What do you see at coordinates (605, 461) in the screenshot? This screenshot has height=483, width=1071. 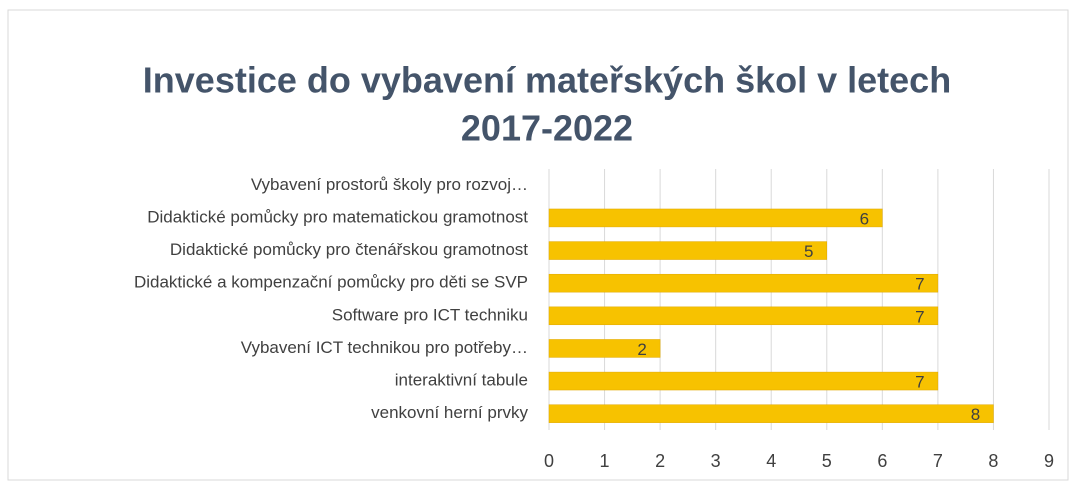 I see `x-tick-label: 1` at bounding box center [605, 461].